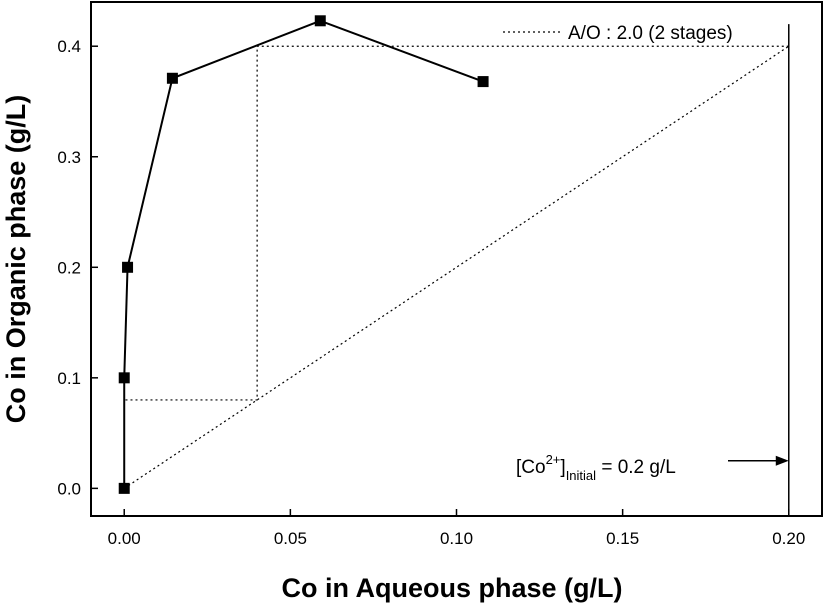  I want to click on initial-concentration-annotation: [Co2+]Initial = 0.2 g/L, so click(652, 467).